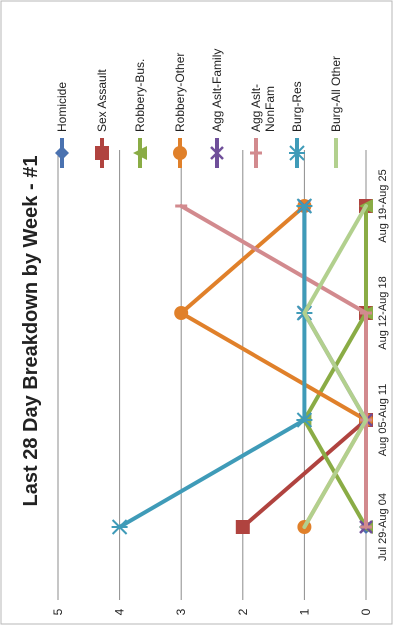  What do you see at coordinates (366, 611) in the screenshot?
I see `y-tick-label: 0` at bounding box center [366, 611].